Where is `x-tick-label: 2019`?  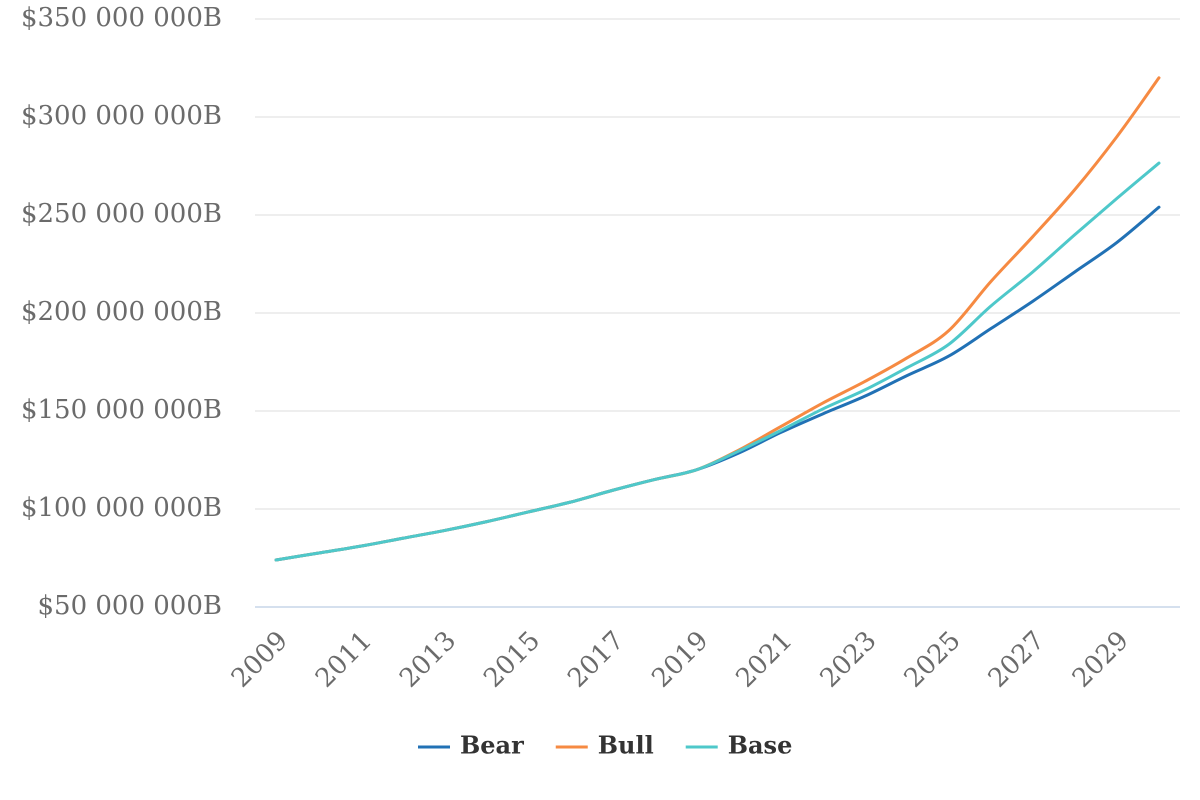 x-tick-label: 2019 is located at coordinates (680, 660).